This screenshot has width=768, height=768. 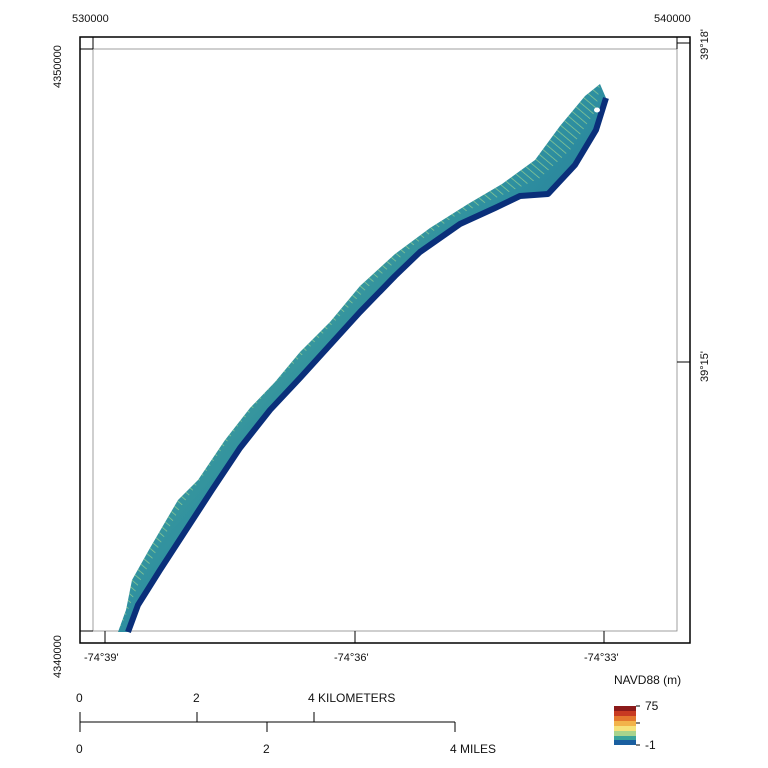 I want to click on easting-left-label: 530000, so click(x=90, y=19).